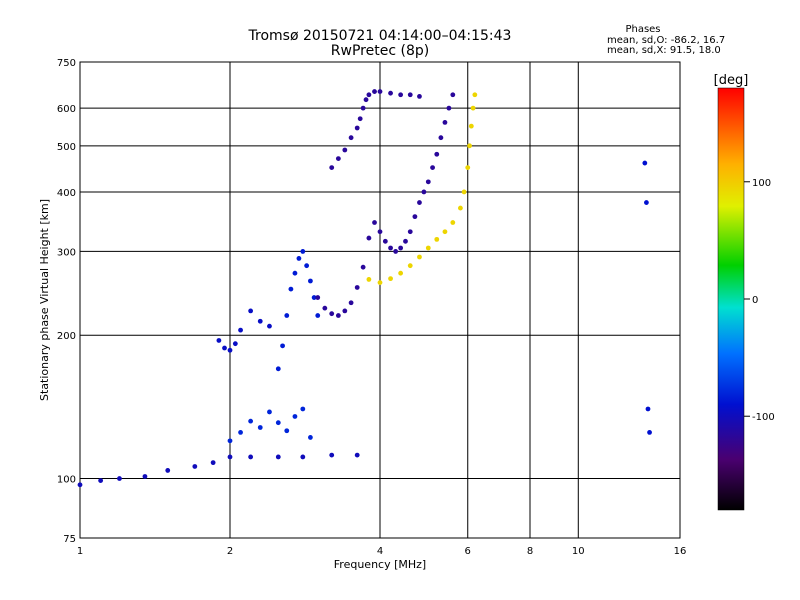 The image size is (800, 600). Describe the element at coordinates (44, 300) in the screenshot. I see `y-axis-label: Stationary phase Virtual Height [km]` at that location.